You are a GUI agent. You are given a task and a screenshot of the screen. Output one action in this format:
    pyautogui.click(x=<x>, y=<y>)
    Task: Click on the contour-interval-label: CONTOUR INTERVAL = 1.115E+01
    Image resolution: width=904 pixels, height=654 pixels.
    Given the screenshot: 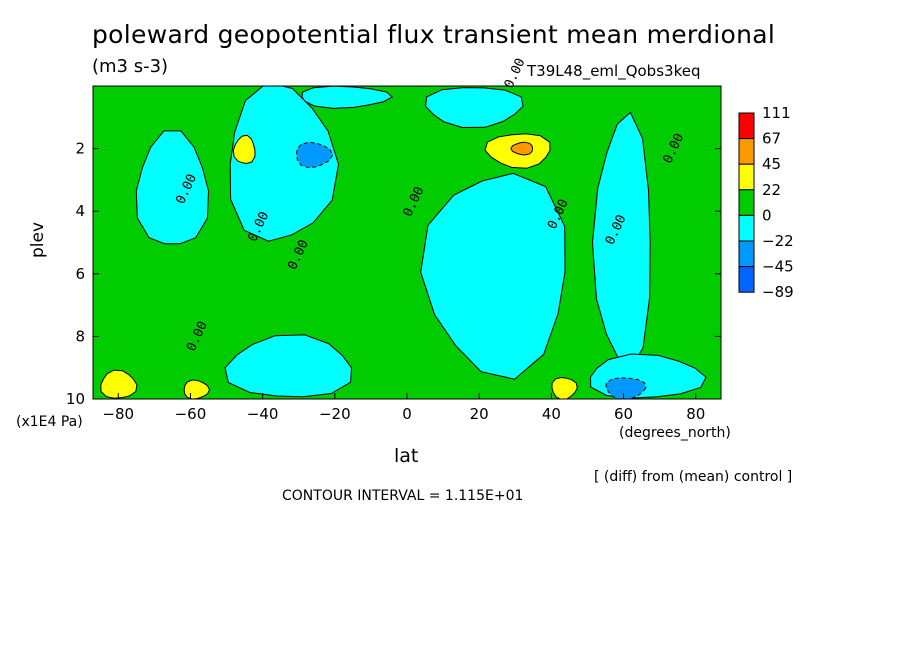 What is the action you would take?
    pyautogui.click(x=403, y=496)
    